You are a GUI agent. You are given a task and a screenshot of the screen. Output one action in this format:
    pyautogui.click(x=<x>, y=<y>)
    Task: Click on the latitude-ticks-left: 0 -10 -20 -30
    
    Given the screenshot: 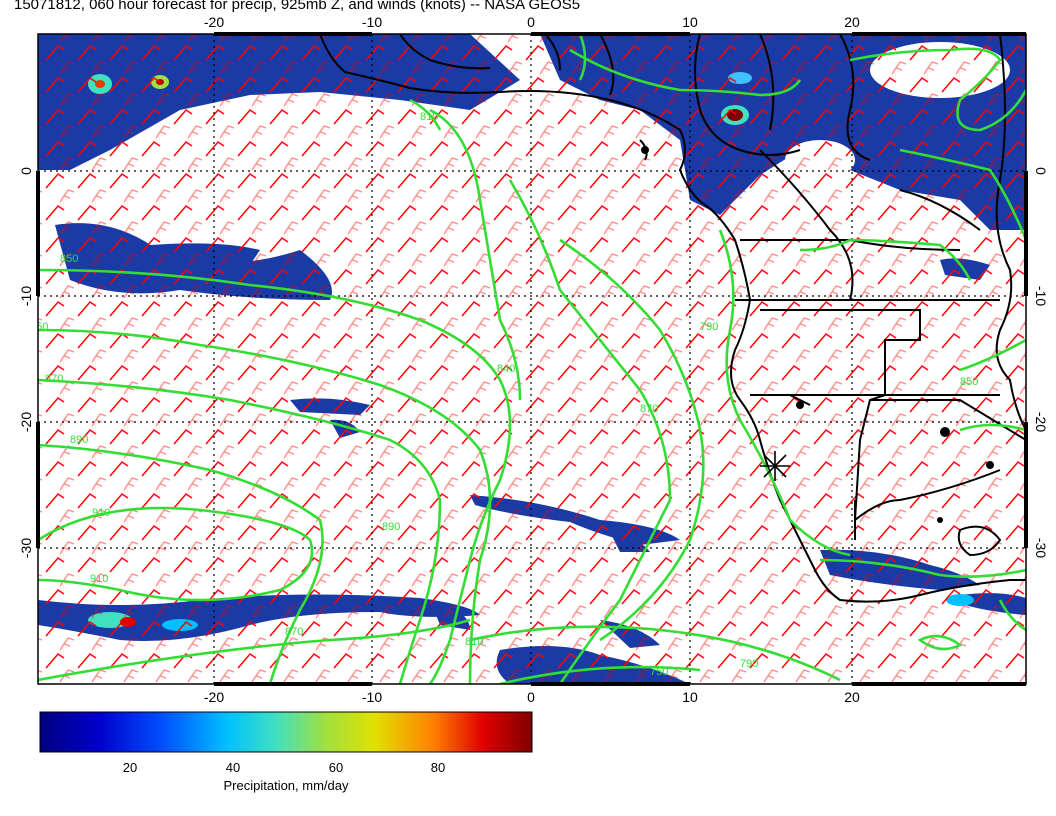 What is the action you would take?
    pyautogui.click(x=26, y=362)
    